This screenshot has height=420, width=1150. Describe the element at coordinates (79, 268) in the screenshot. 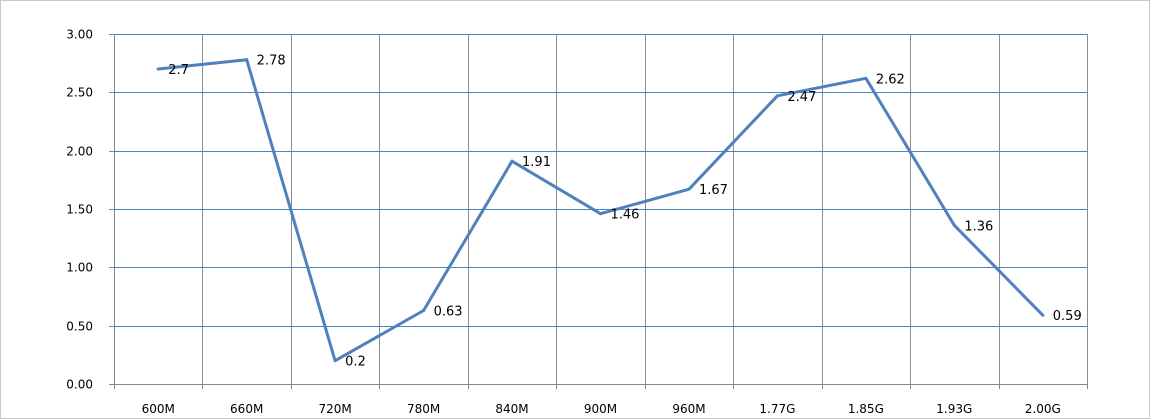

I see `y-tick-label: 1.00` at that location.